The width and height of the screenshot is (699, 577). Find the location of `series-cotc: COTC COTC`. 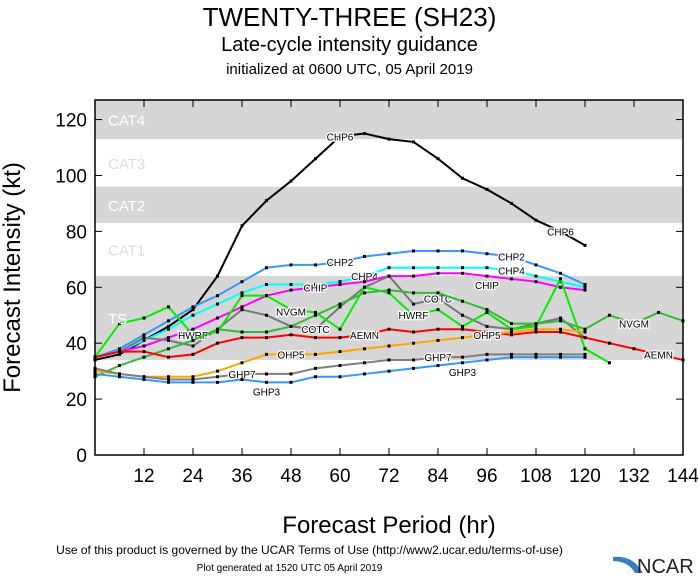

series-cotc: COTC COTC is located at coordinates (340, 316).